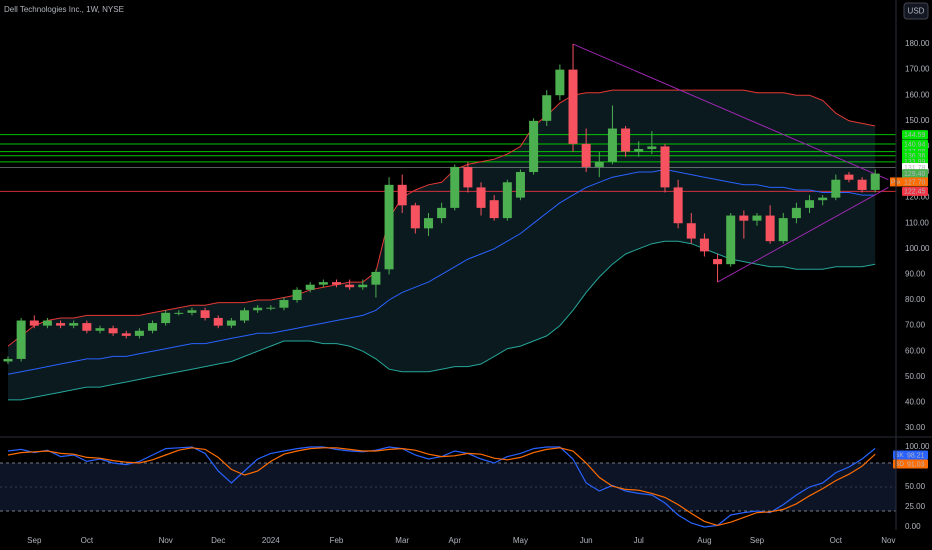 The image size is (932, 550). I want to click on y-tick-label: 90.00, so click(915, 274).